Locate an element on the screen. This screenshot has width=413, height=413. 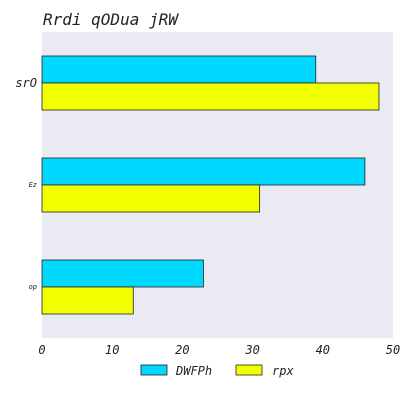
x-tick-30: 30 is located at coordinates (251, 350).